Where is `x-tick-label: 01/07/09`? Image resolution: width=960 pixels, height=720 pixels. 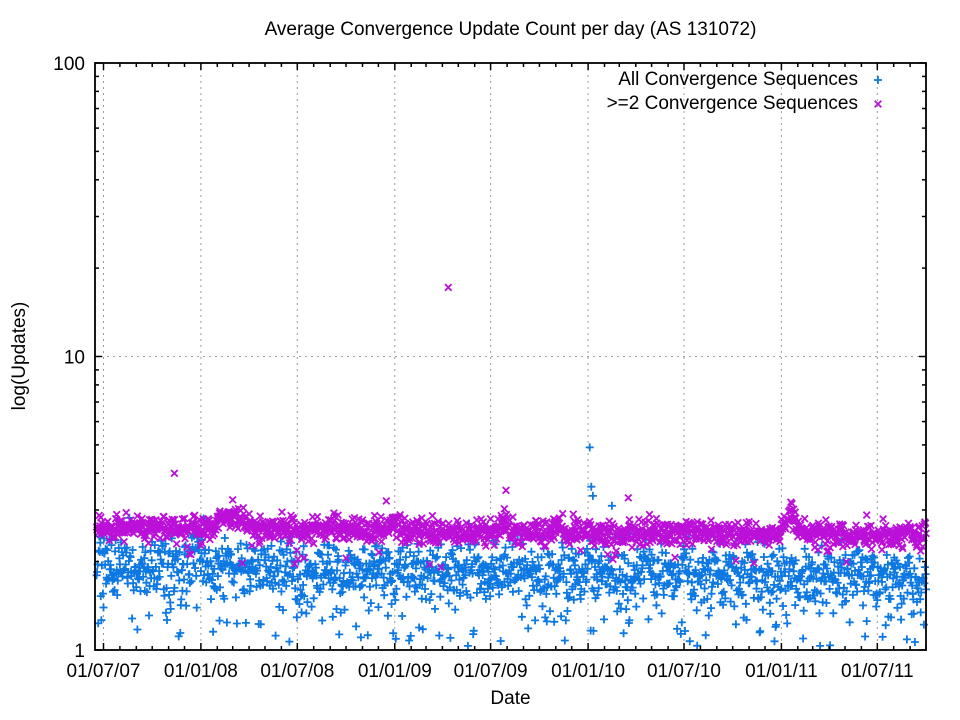
x-tick-label: 01/07/09 is located at coordinates (491, 671).